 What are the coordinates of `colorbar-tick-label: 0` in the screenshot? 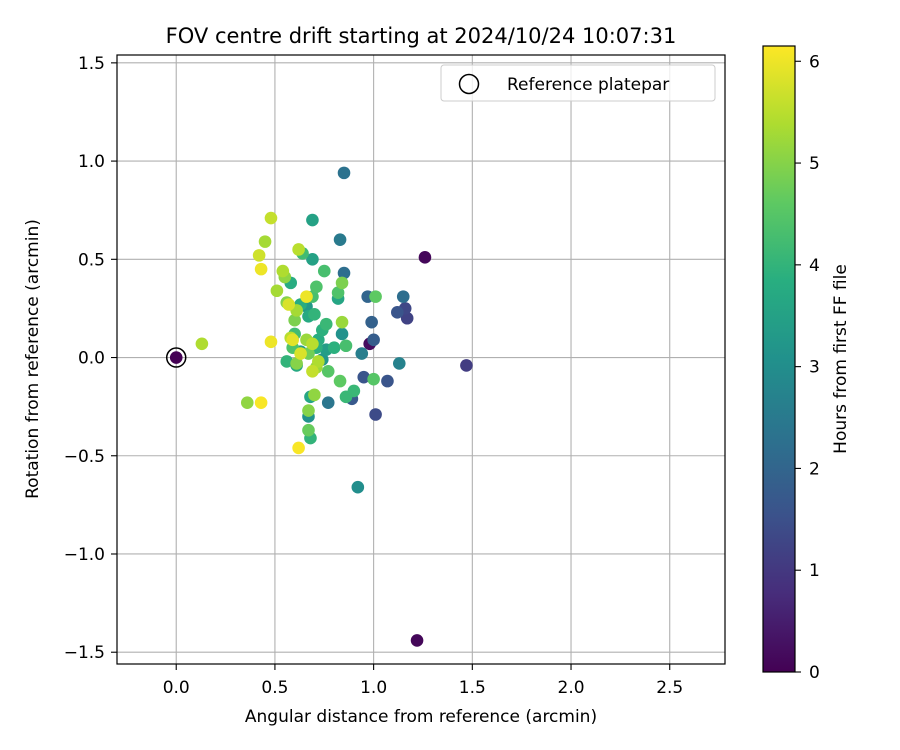 It's located at (814, 673).